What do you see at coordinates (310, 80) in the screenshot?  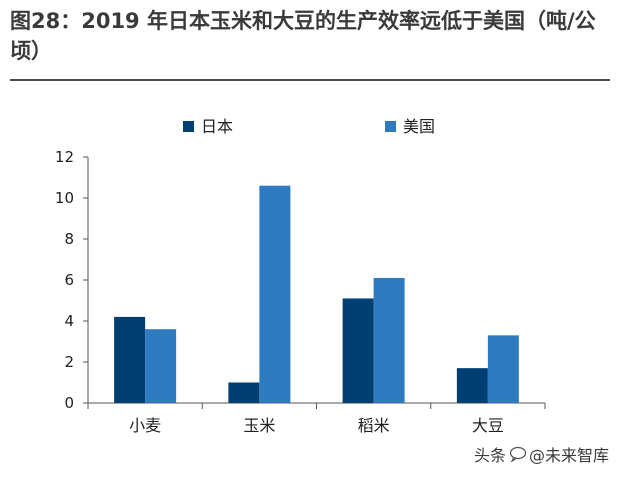 I see `title-divider` at bounding box center [310, 80].